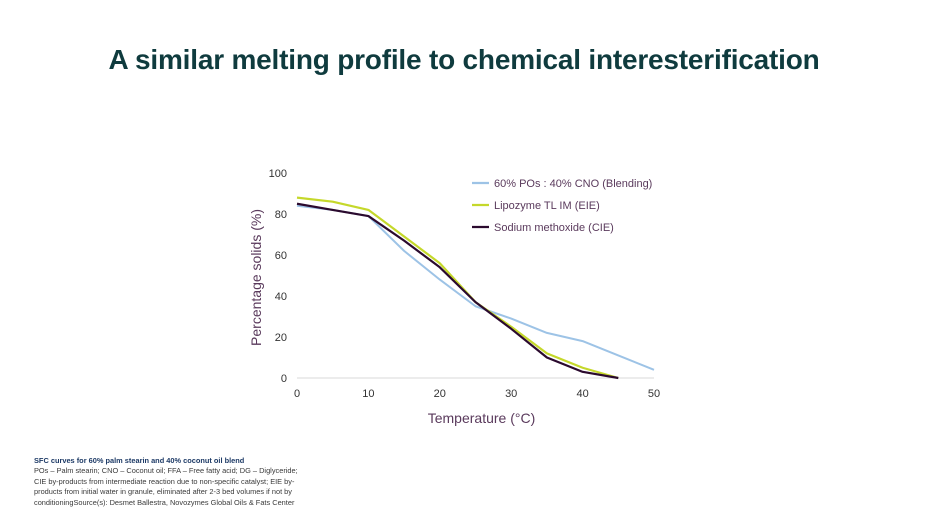 The image size is (928, 522). What do you see at coordinates (440, 394) in the screenshot?
I see `x-tick-label: 20` at bounding box center [440, 394].